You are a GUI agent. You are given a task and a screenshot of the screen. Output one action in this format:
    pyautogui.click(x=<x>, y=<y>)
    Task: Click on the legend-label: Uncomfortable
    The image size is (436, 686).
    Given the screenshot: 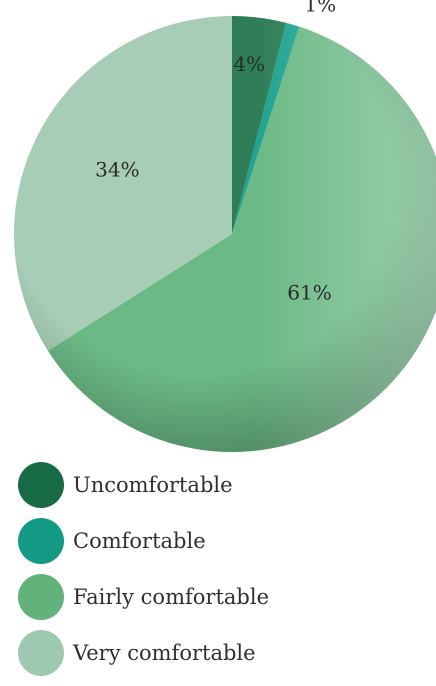 What is the action you would take?
    pyautogui.click(x=153, y=485)
    